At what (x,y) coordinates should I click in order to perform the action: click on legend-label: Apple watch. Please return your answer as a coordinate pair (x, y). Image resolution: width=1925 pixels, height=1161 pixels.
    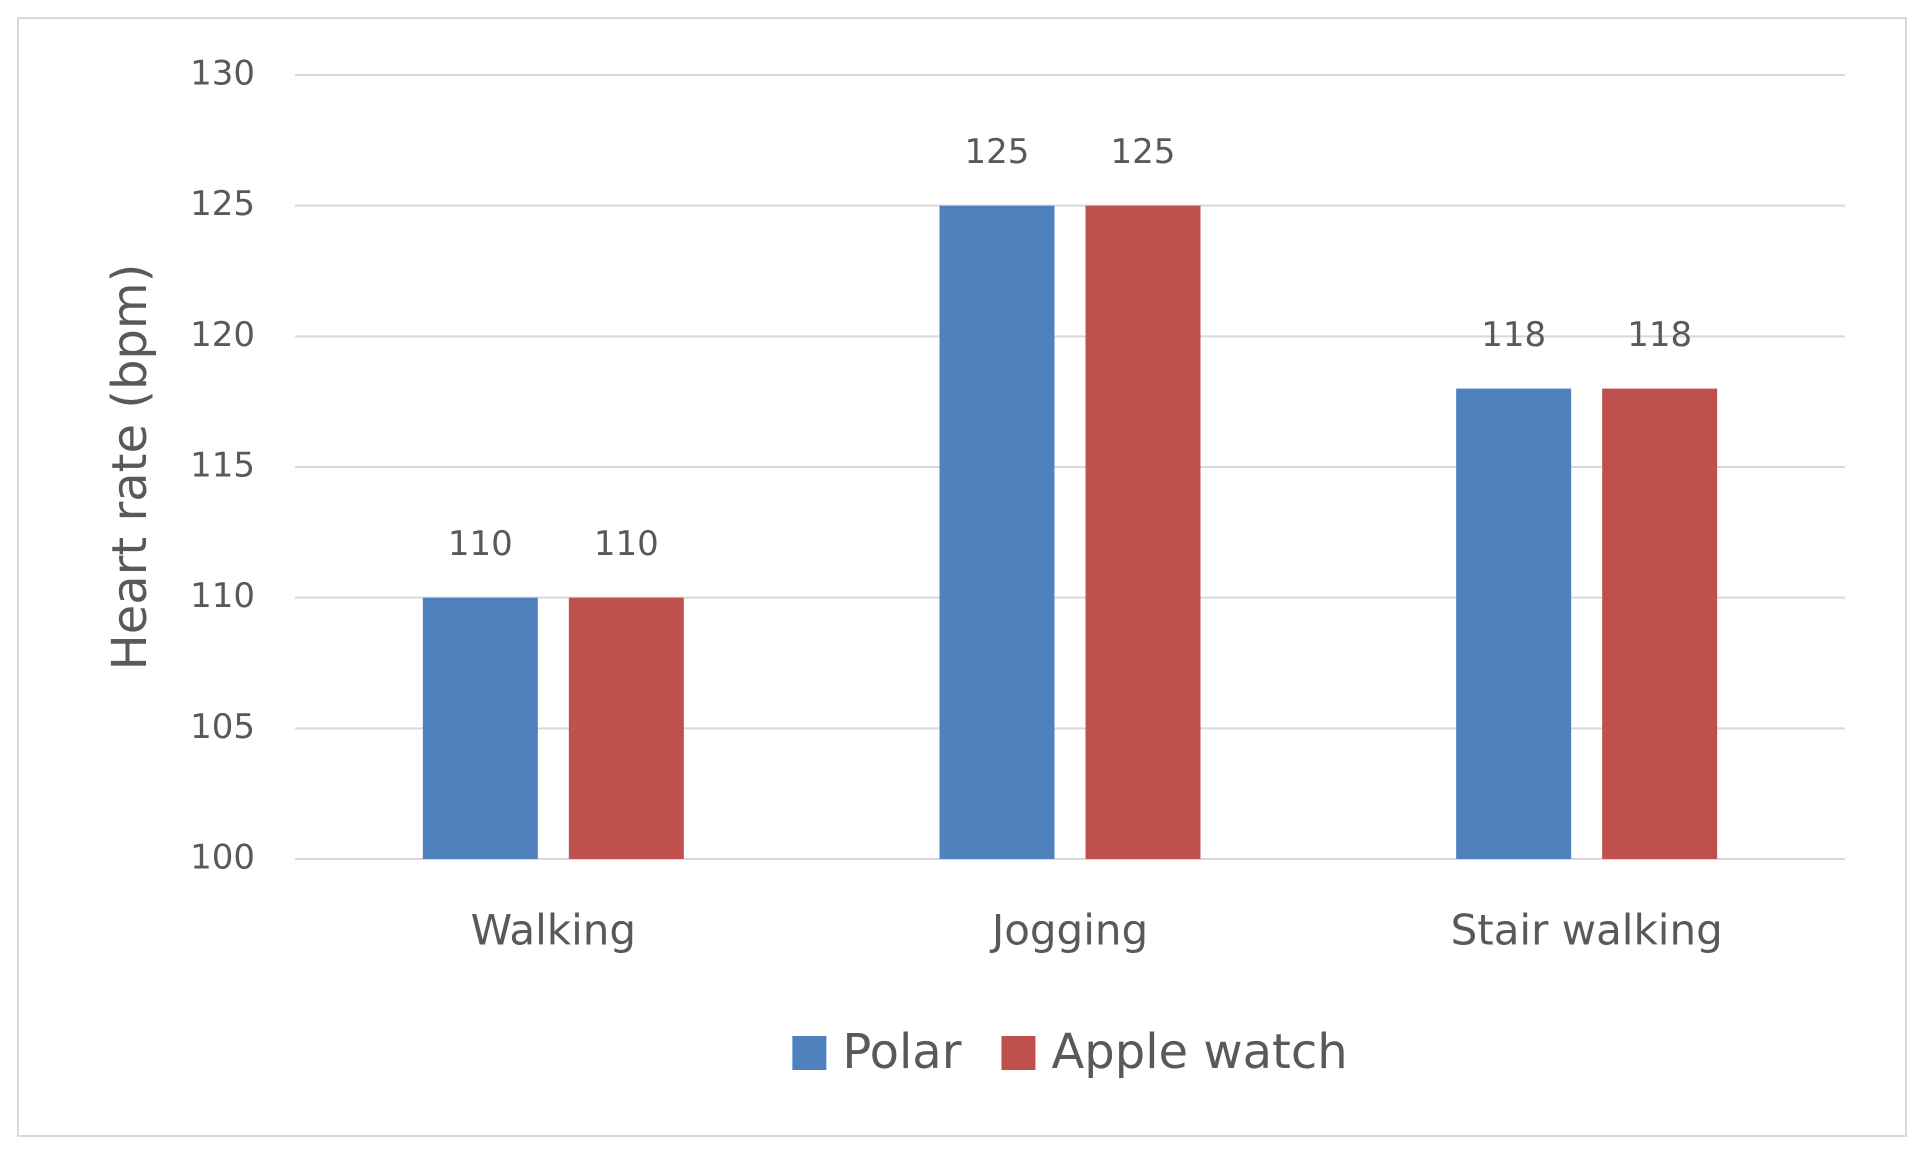
    Looking at the image, I should click on (1199, 1052).